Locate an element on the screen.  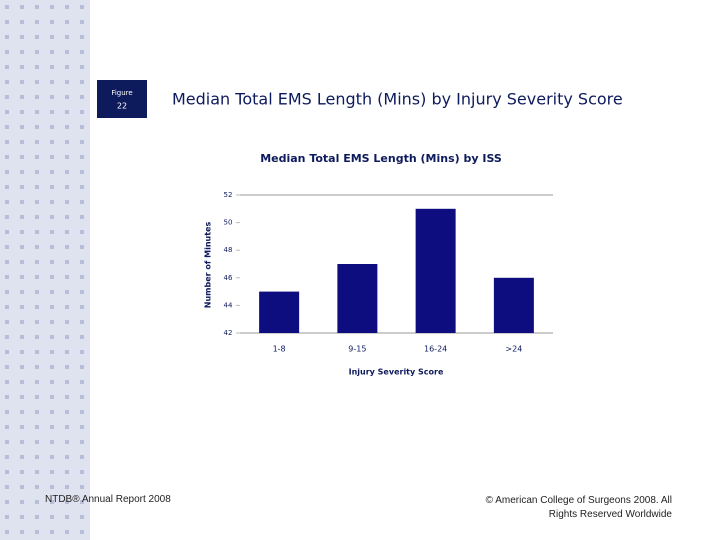
y-axis-label: Number of Minutes is located at coordinates (208, 265).